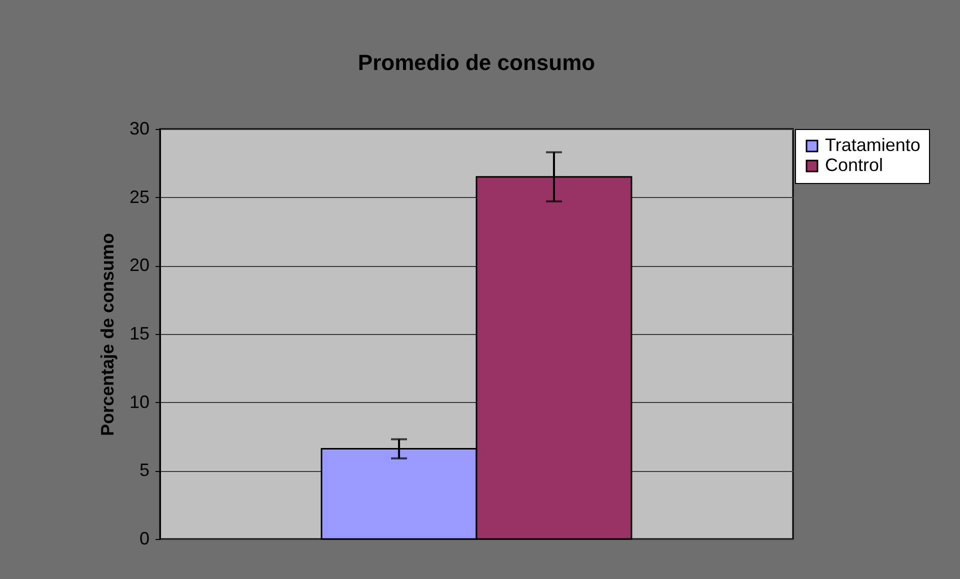 The height and width of the screenshot is (579, 960). What do you see at coordinates (872, 145) in the screenshot?
I see `legend-label: Tratamiento` at bounding box center [872, 145].